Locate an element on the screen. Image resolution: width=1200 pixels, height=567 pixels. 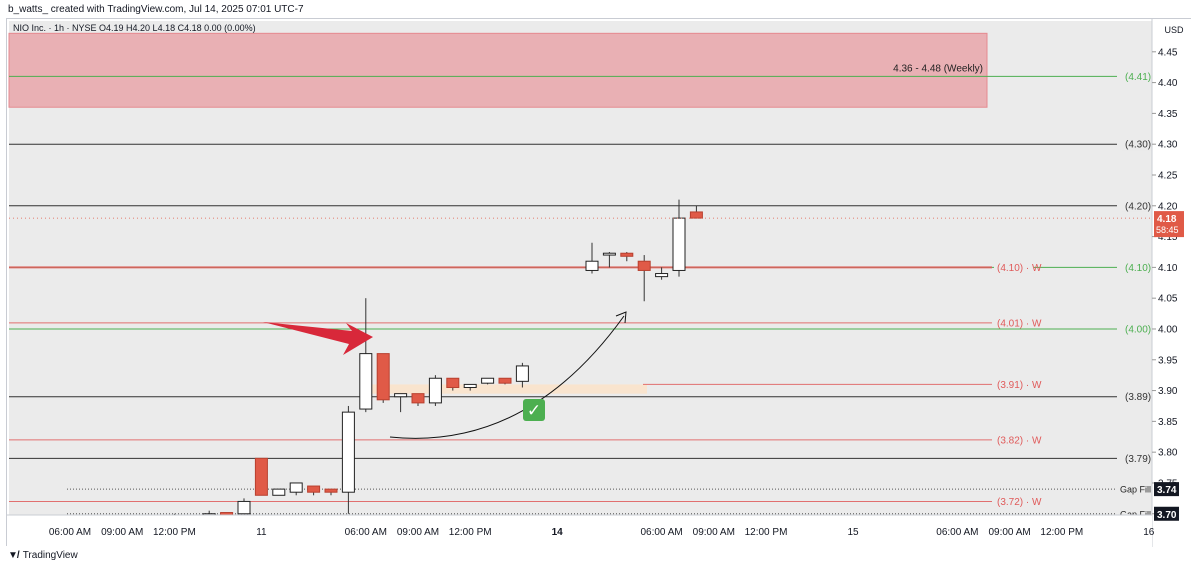
y-tick-label: 4.10 is located at coordinates (1168, 268).